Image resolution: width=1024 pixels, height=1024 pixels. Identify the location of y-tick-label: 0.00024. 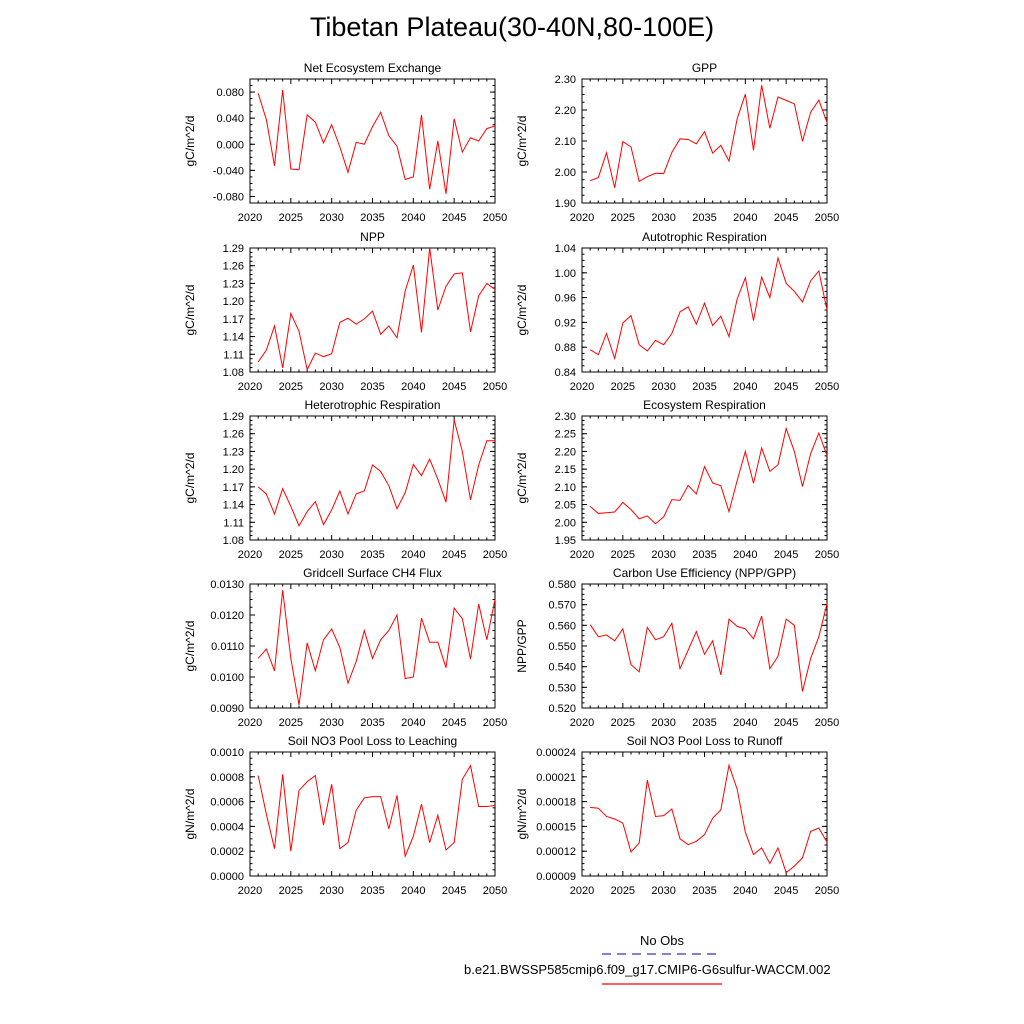
(556, 753).